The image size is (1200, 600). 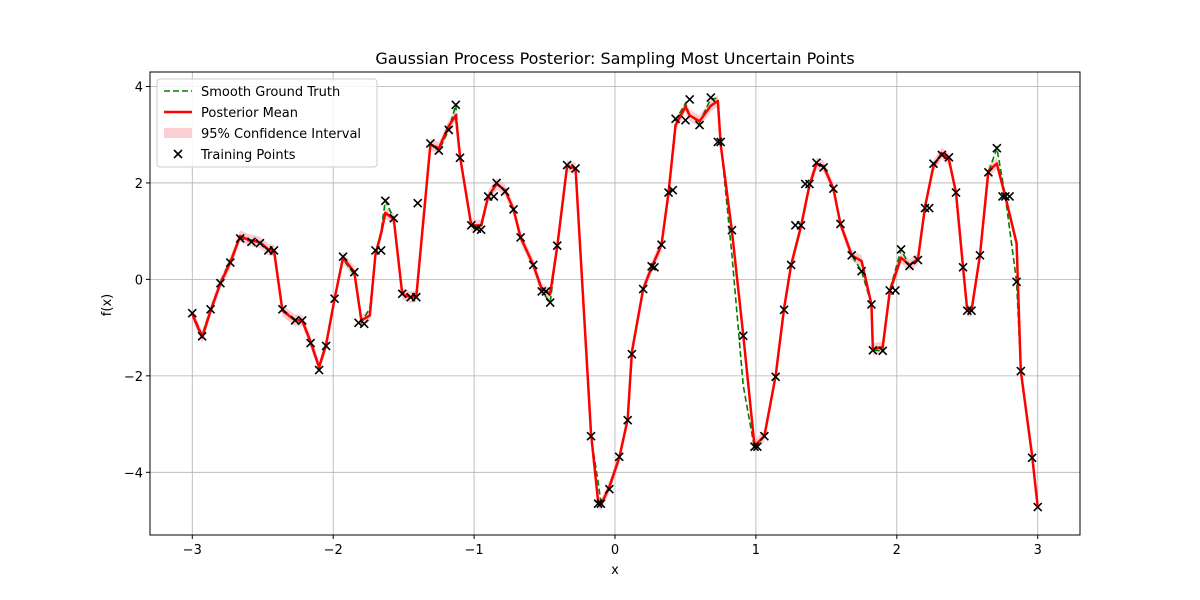 What do you see at coordinates (897, 550) in the screenshot?
I see `x-tick-label: 2` at bounding box center [897, 550].